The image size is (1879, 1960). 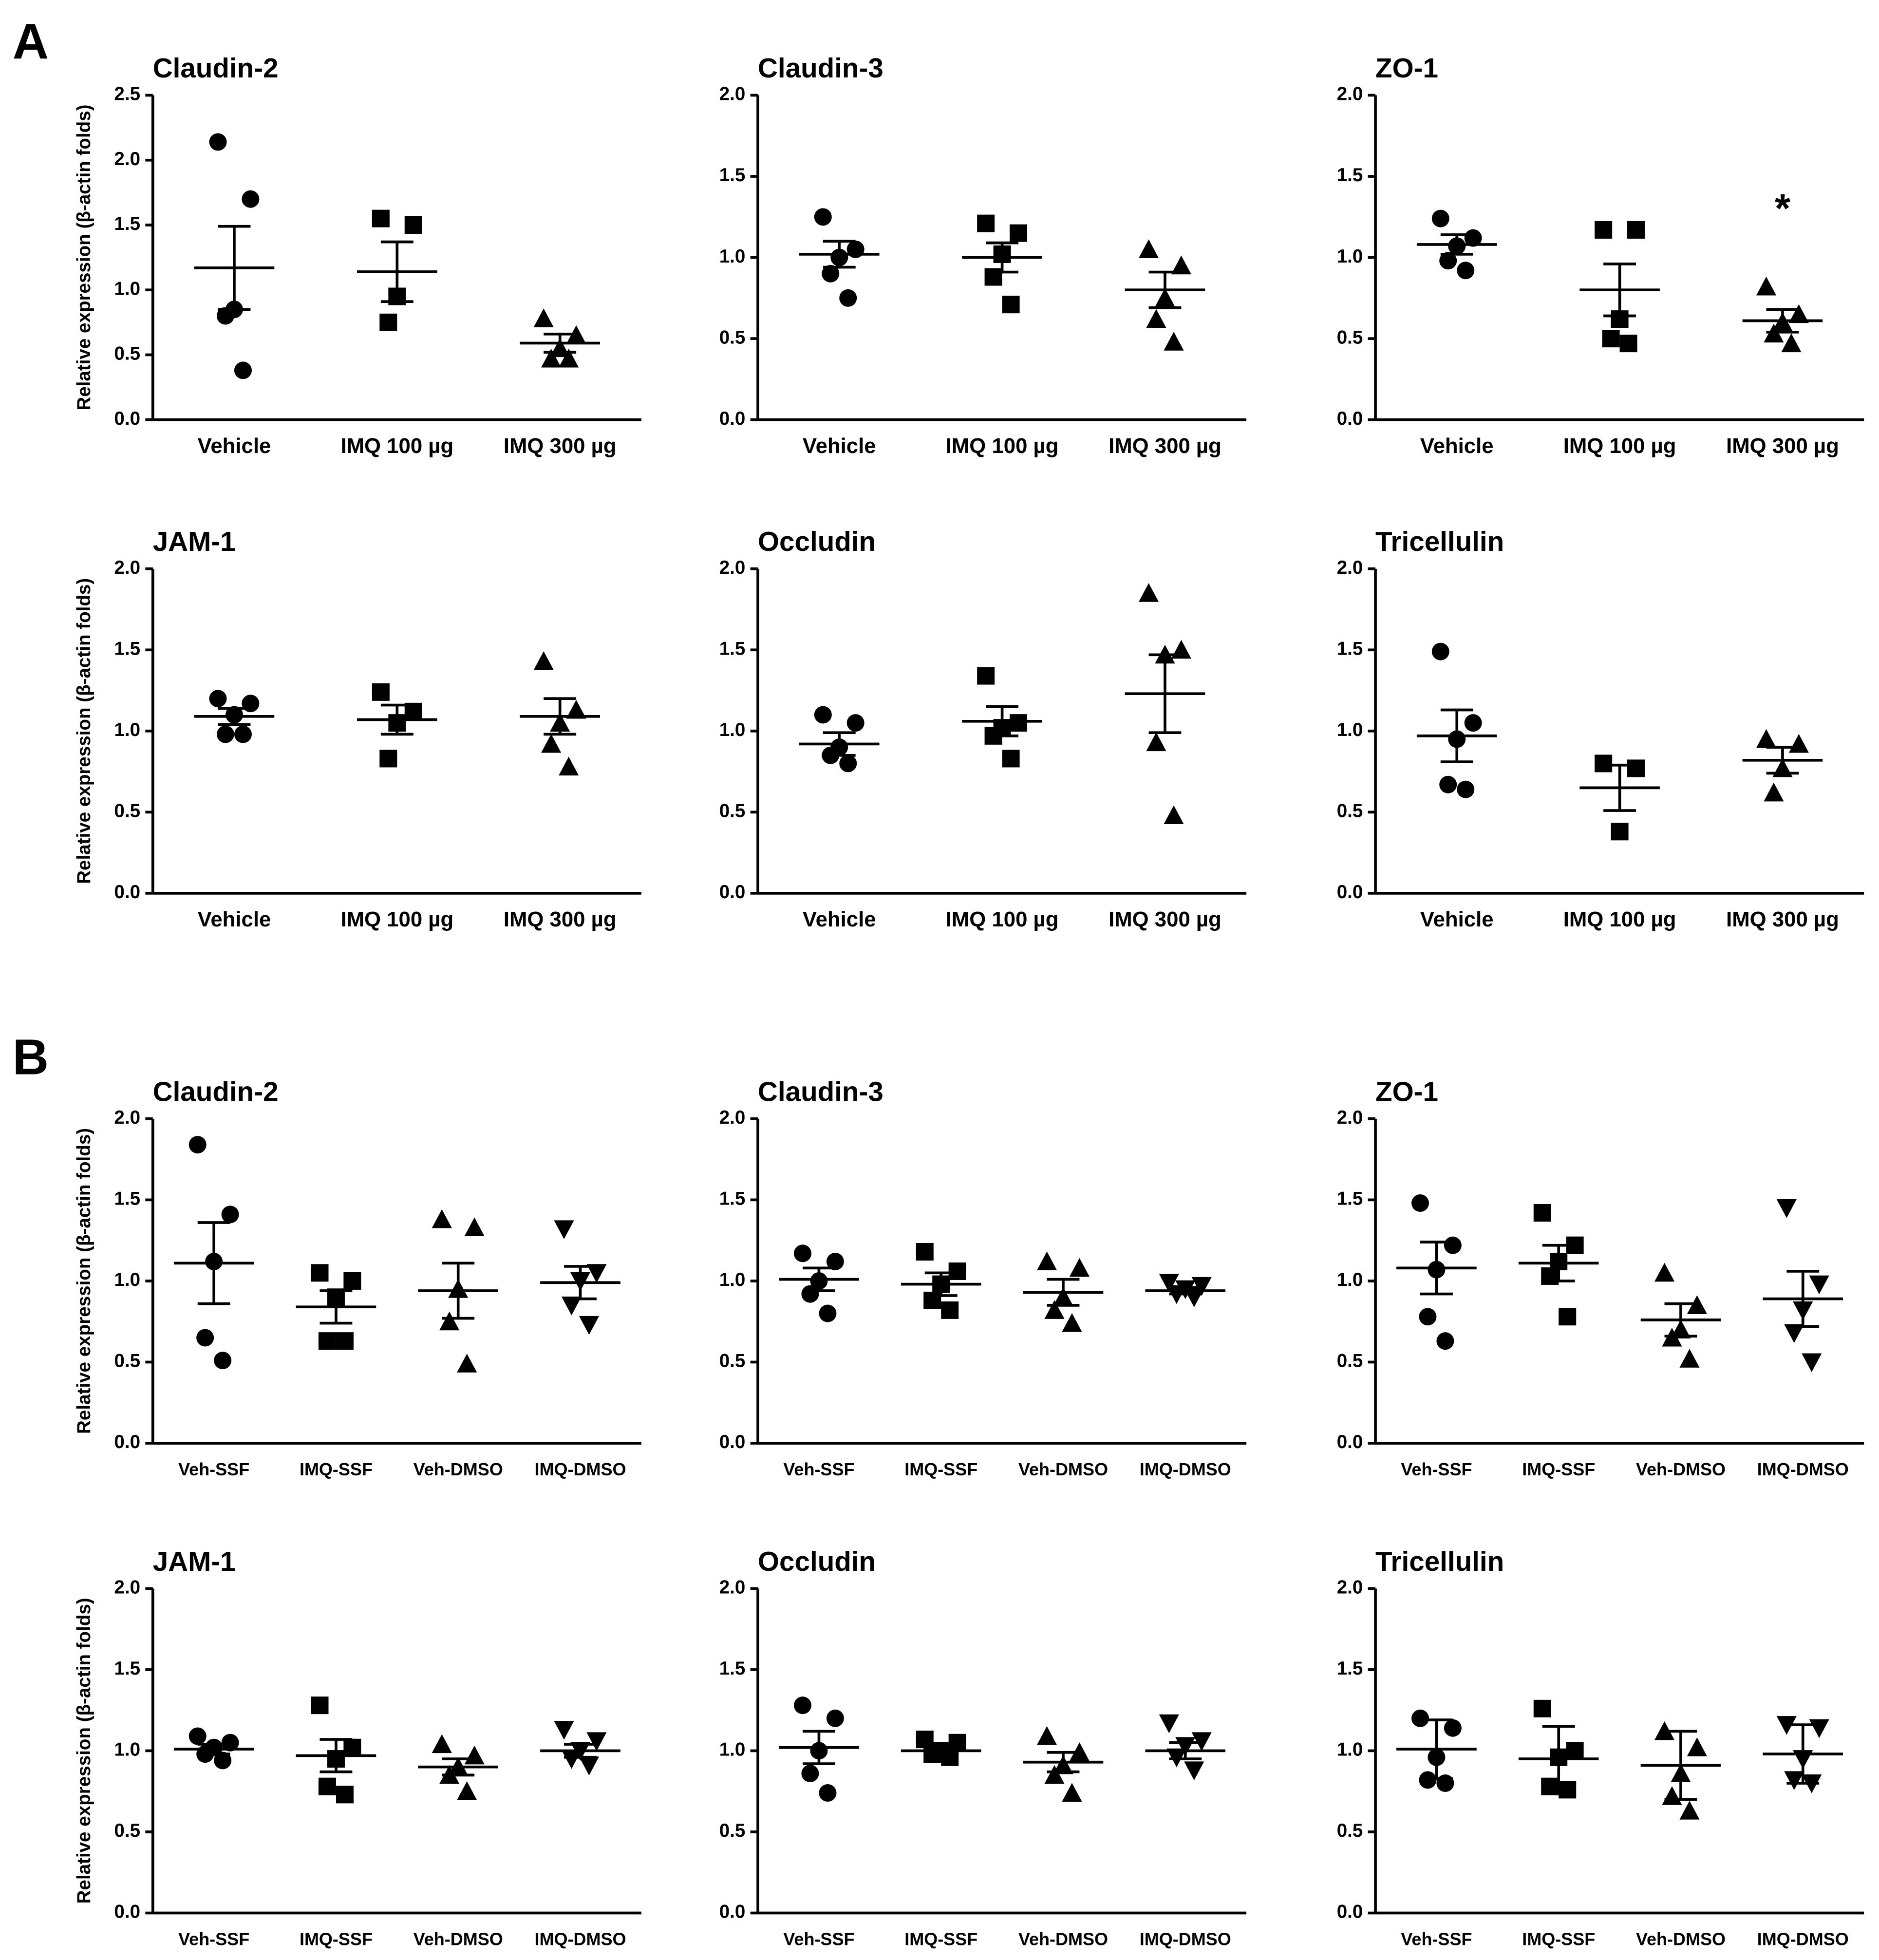 I want to click on y-tick-label: 2.5, so click(x=127, y=95).